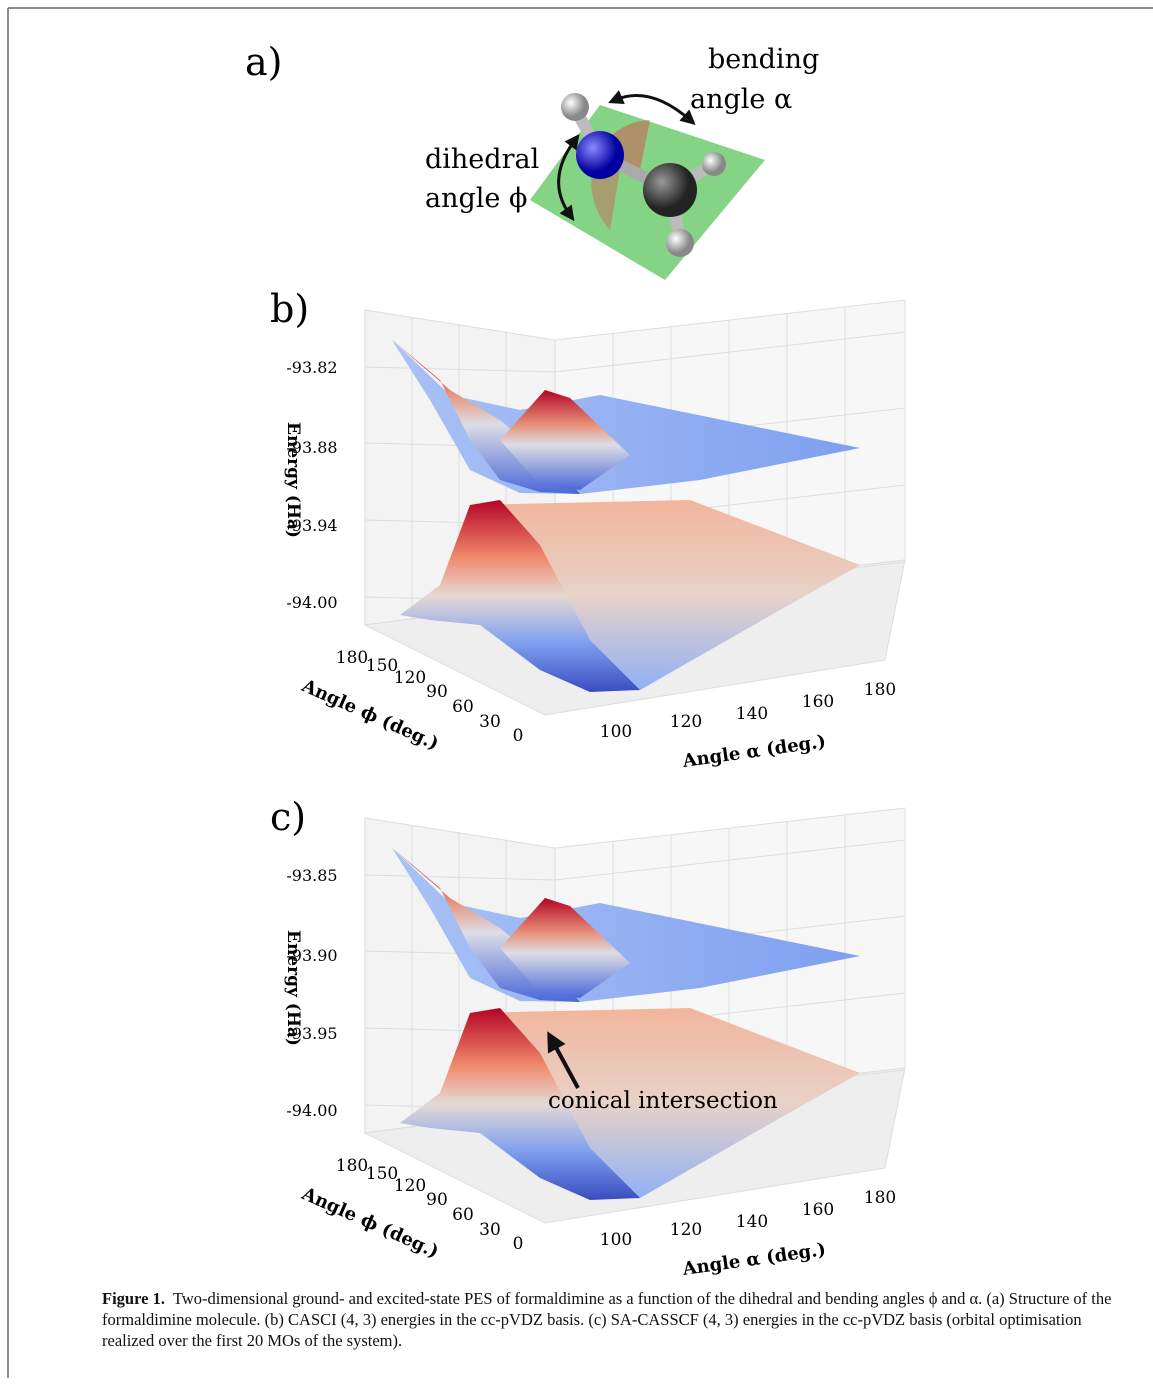 This screenshot has height=1387, width=1153. What do you see at coordinates (289, 309) in the screenshot?
I see `panel-label: b)` at bounding box center [289, 309].